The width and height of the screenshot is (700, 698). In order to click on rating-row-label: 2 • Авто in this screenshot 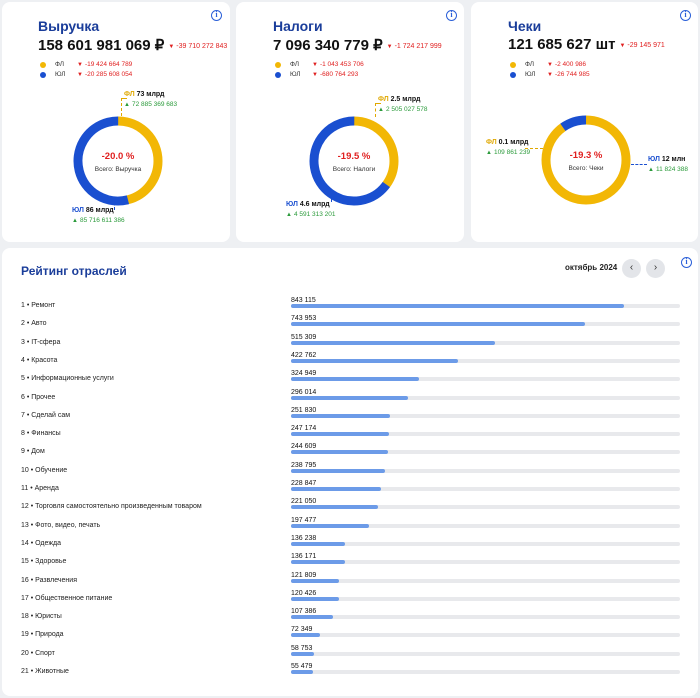, I will do `click(34, 324)`.